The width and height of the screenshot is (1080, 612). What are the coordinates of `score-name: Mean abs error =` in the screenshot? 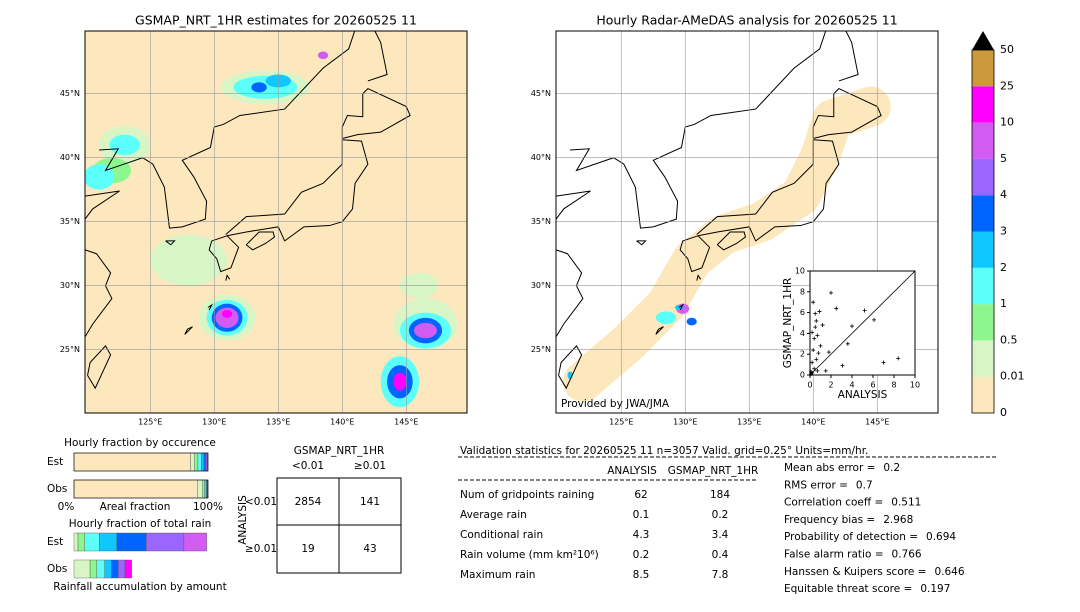 It's located at (829, 468).